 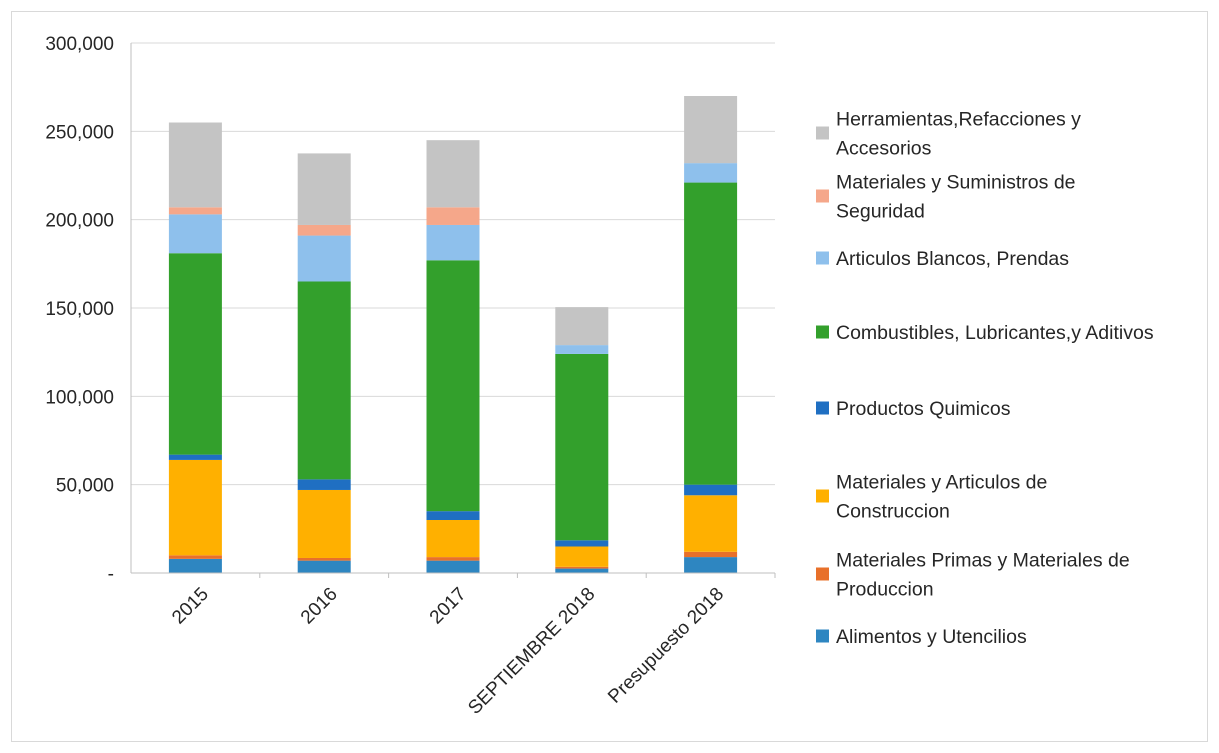 What do you see at coordinates (885, 590) in the screenshot?
I see `legend-label: Produccion` at bounding box center [885, 590].